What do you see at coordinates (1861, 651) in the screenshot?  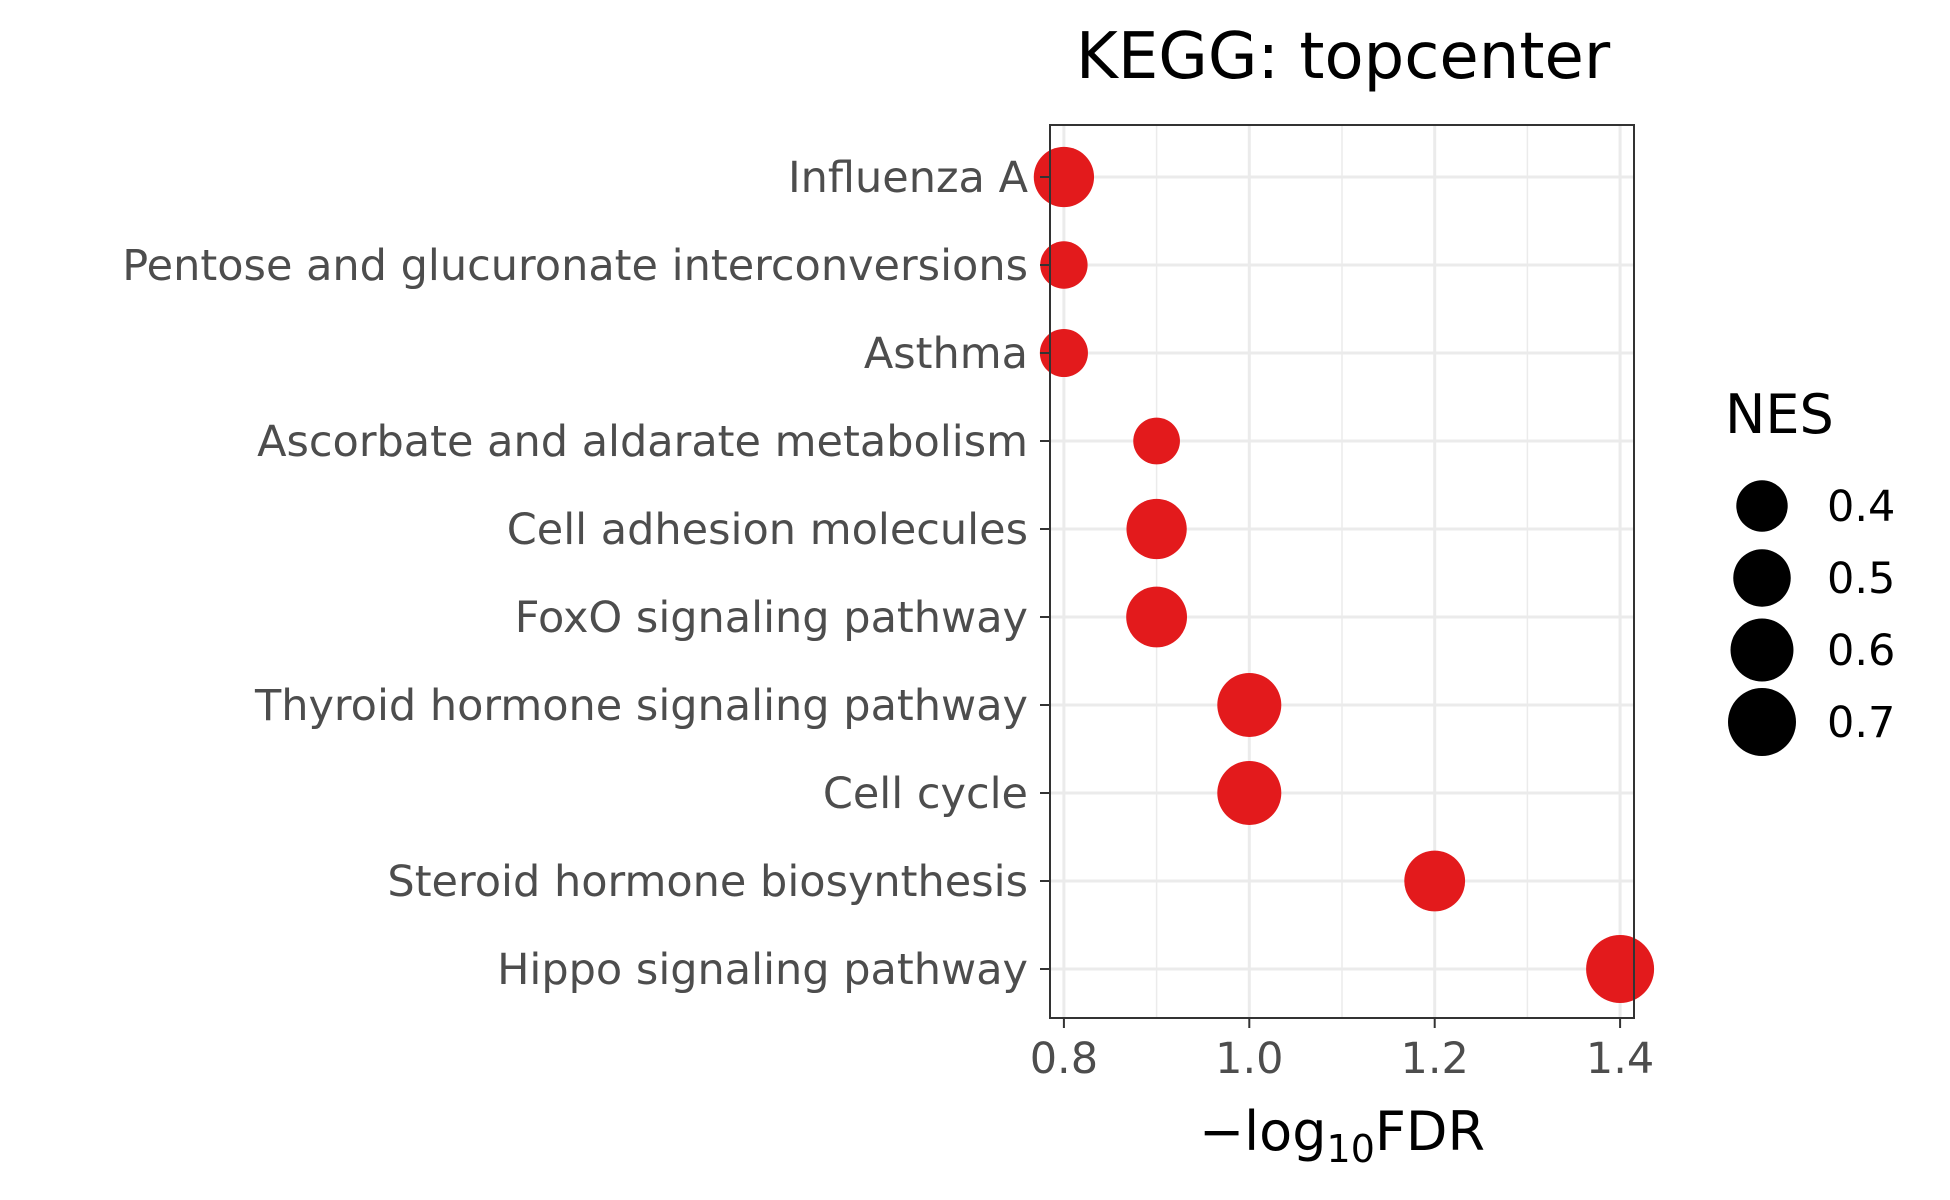 I see `legend-label: 0.6` at bounding box center [1861, 651].